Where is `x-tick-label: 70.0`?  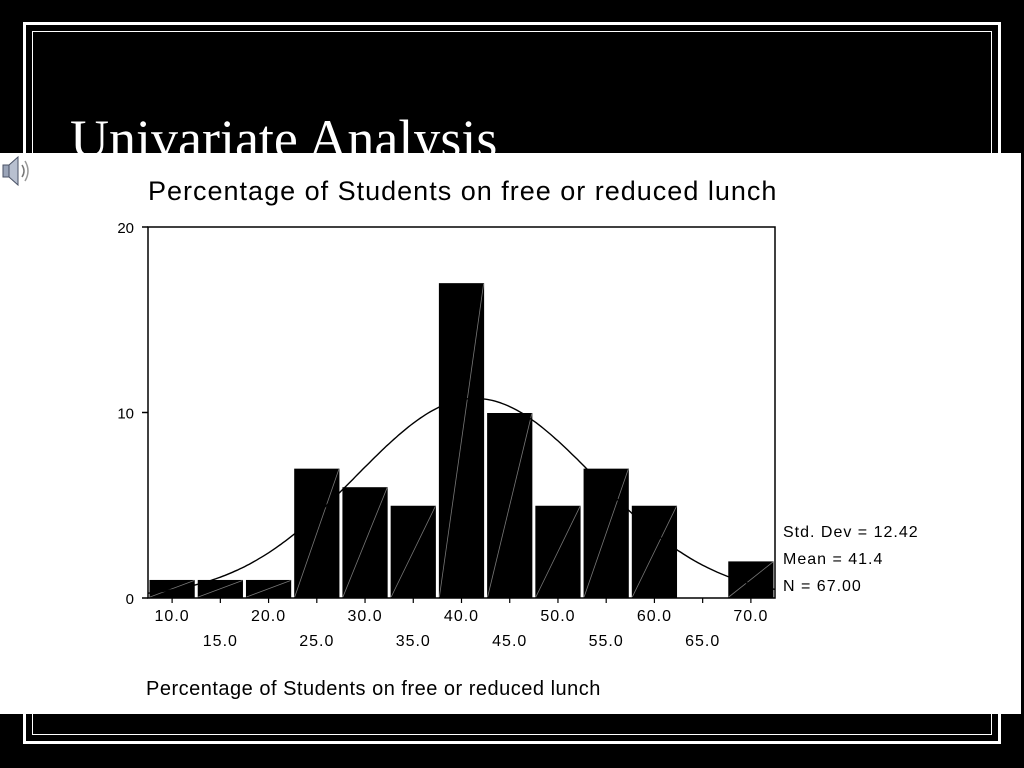
x-tick-label: 70.0 is located at coordinates (750, 616).